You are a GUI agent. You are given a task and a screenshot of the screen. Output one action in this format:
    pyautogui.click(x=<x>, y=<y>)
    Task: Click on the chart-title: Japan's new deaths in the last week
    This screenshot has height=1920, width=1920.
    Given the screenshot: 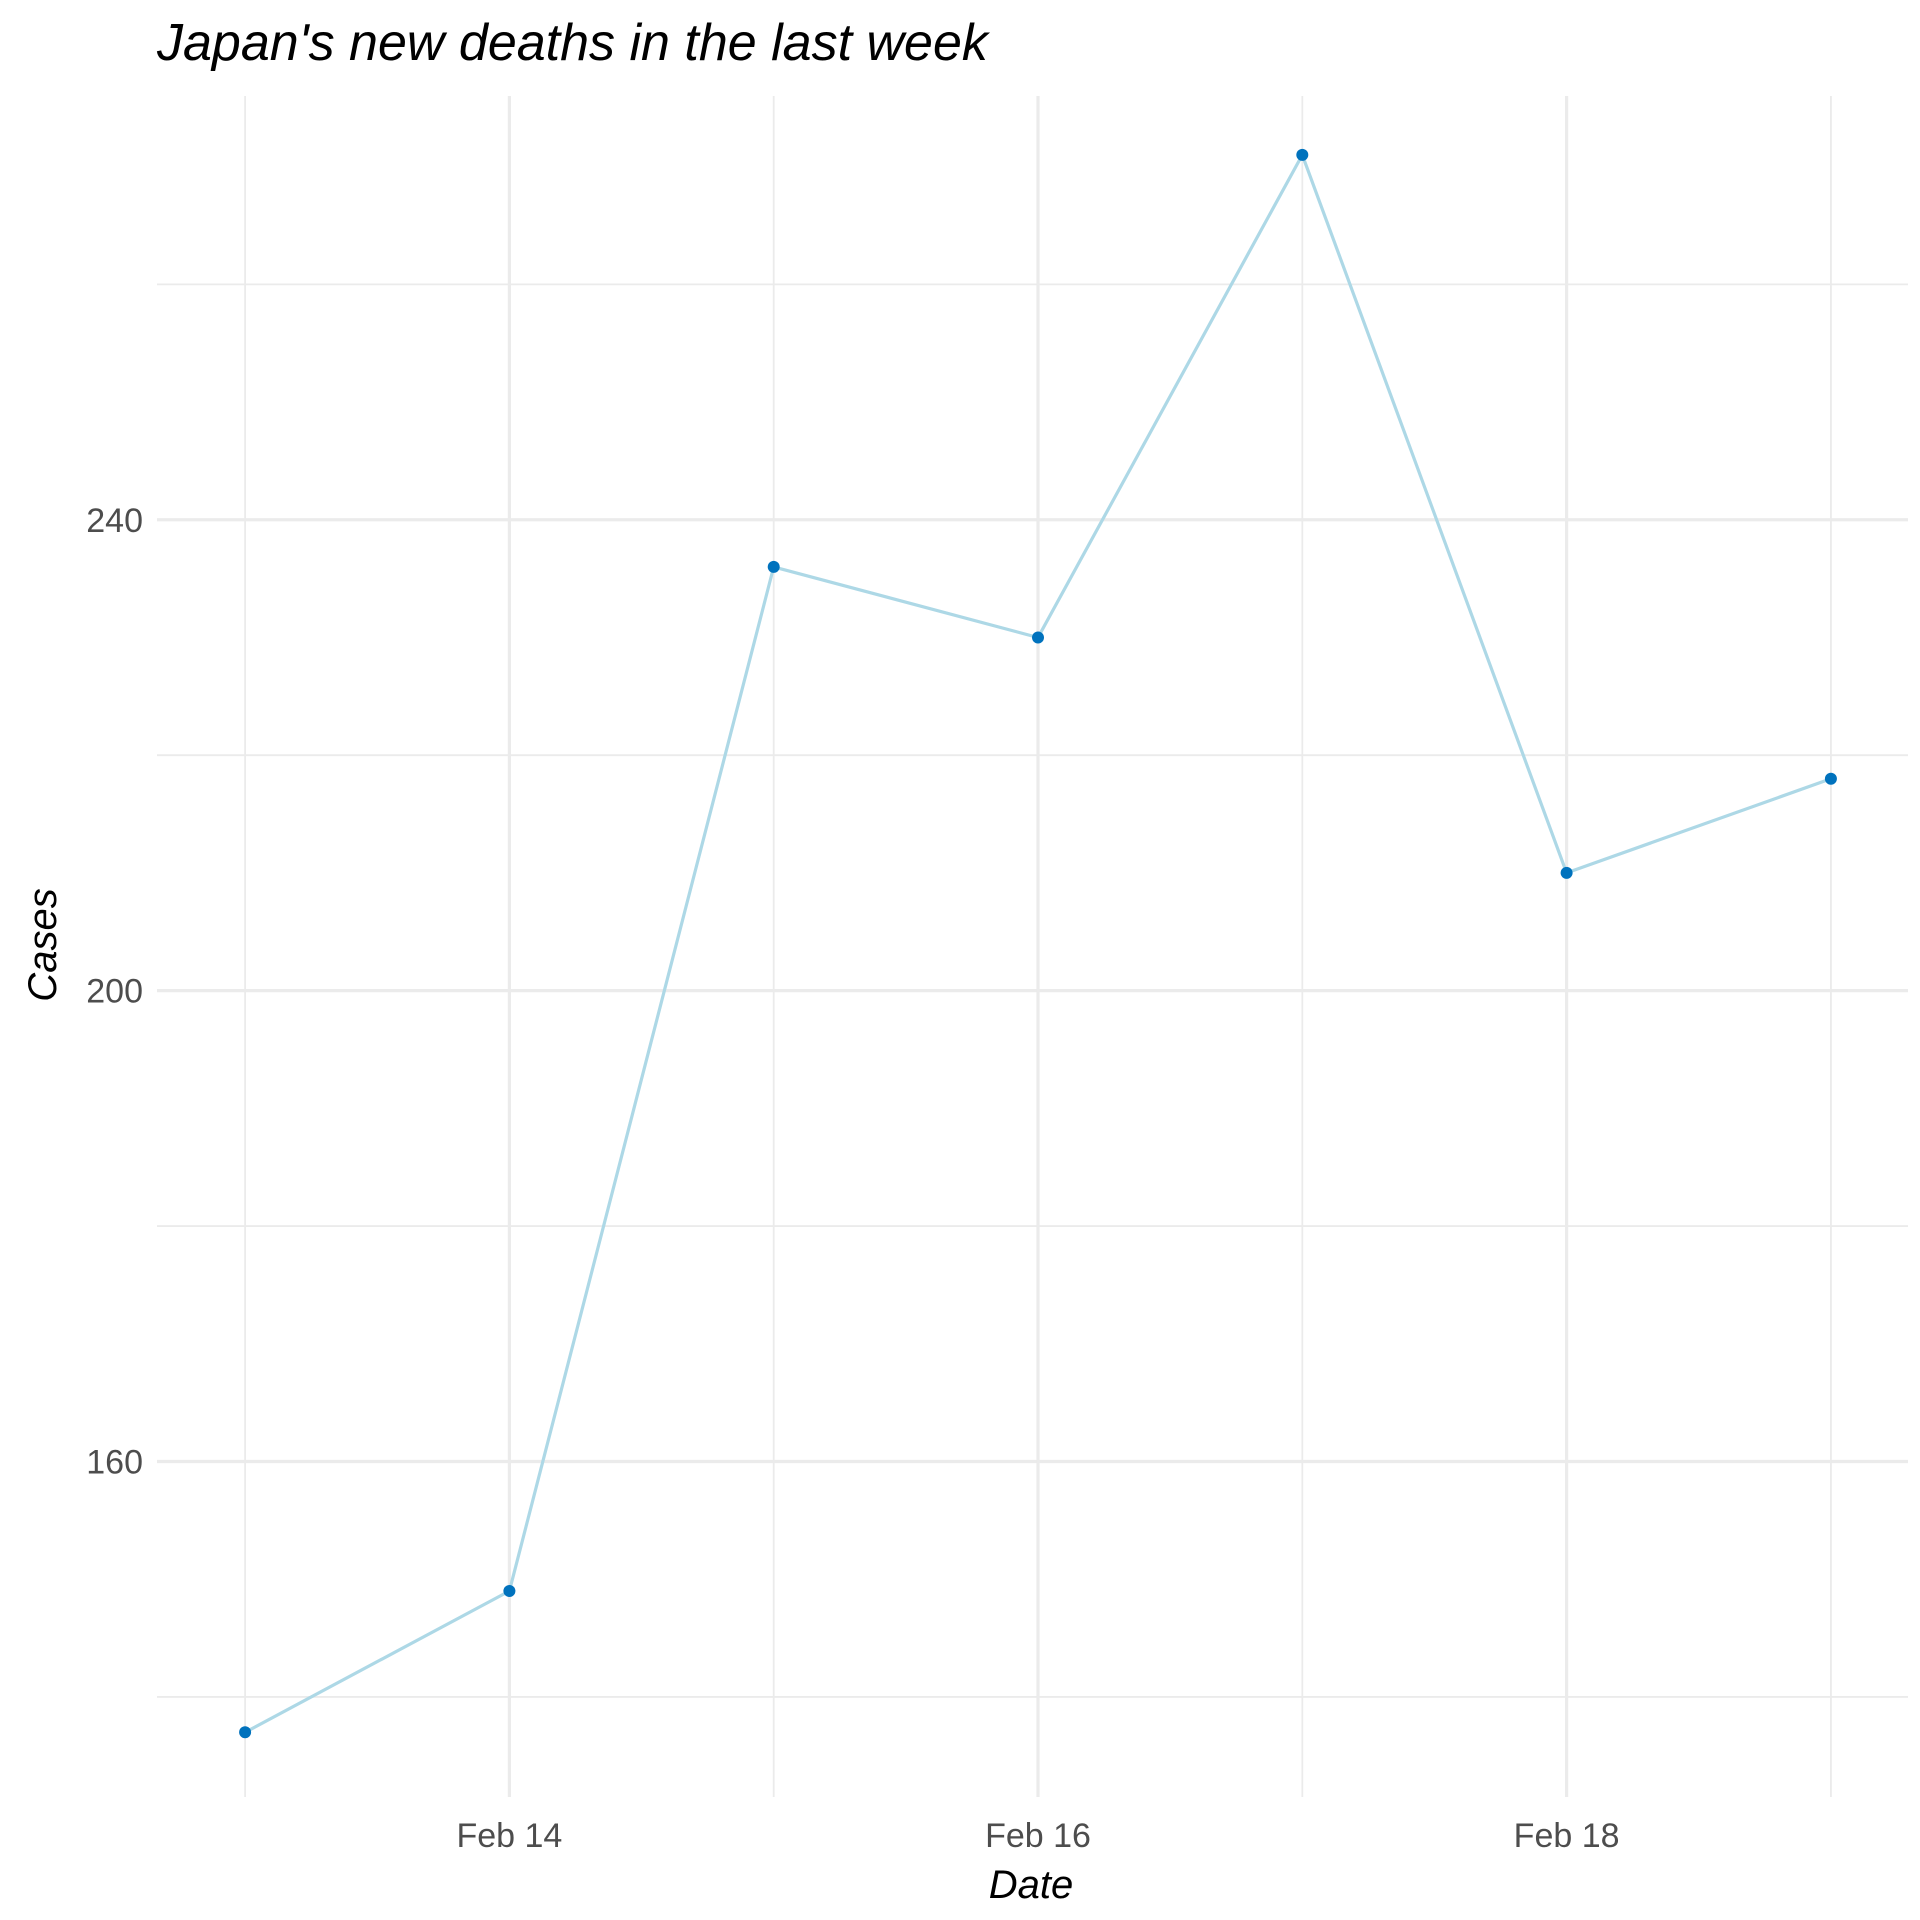 What is the action you would take?
    pyautogui.click(x=573, y=43)
    